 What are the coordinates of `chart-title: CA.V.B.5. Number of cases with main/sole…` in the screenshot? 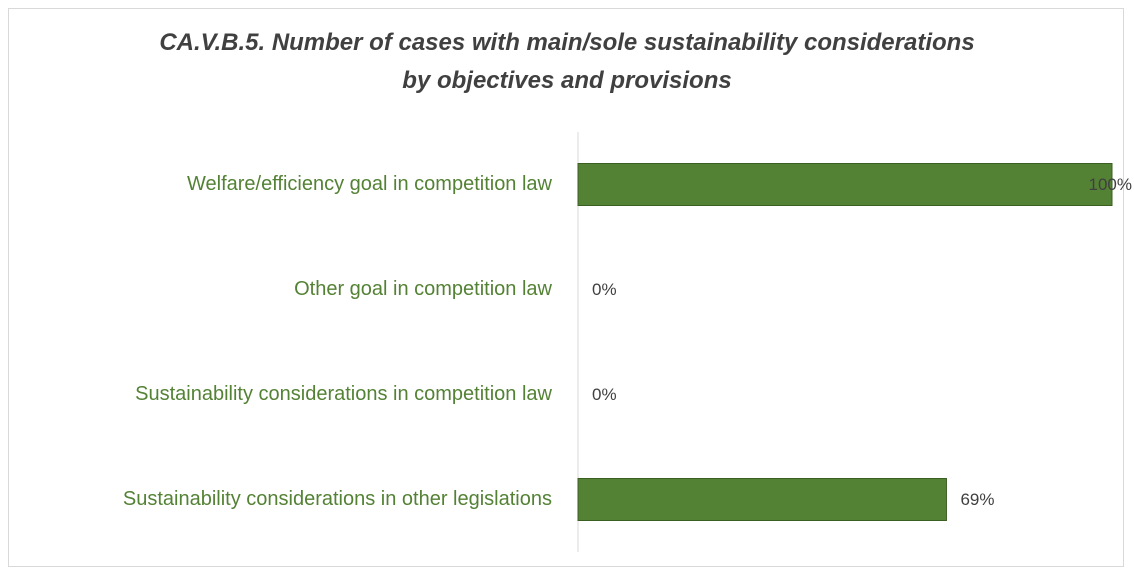 It's located at (567, 61).